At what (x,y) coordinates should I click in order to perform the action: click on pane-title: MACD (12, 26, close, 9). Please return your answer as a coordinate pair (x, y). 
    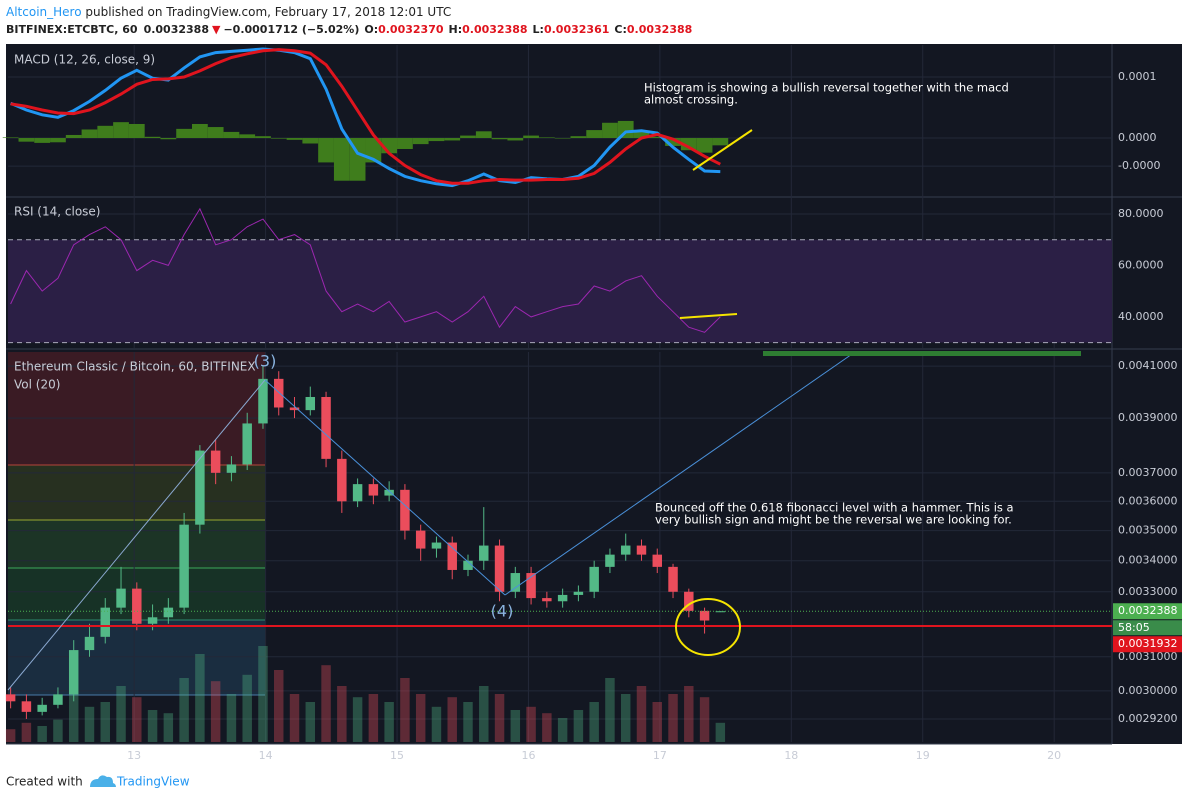
    Looking at the image, I should click on (84, 60).